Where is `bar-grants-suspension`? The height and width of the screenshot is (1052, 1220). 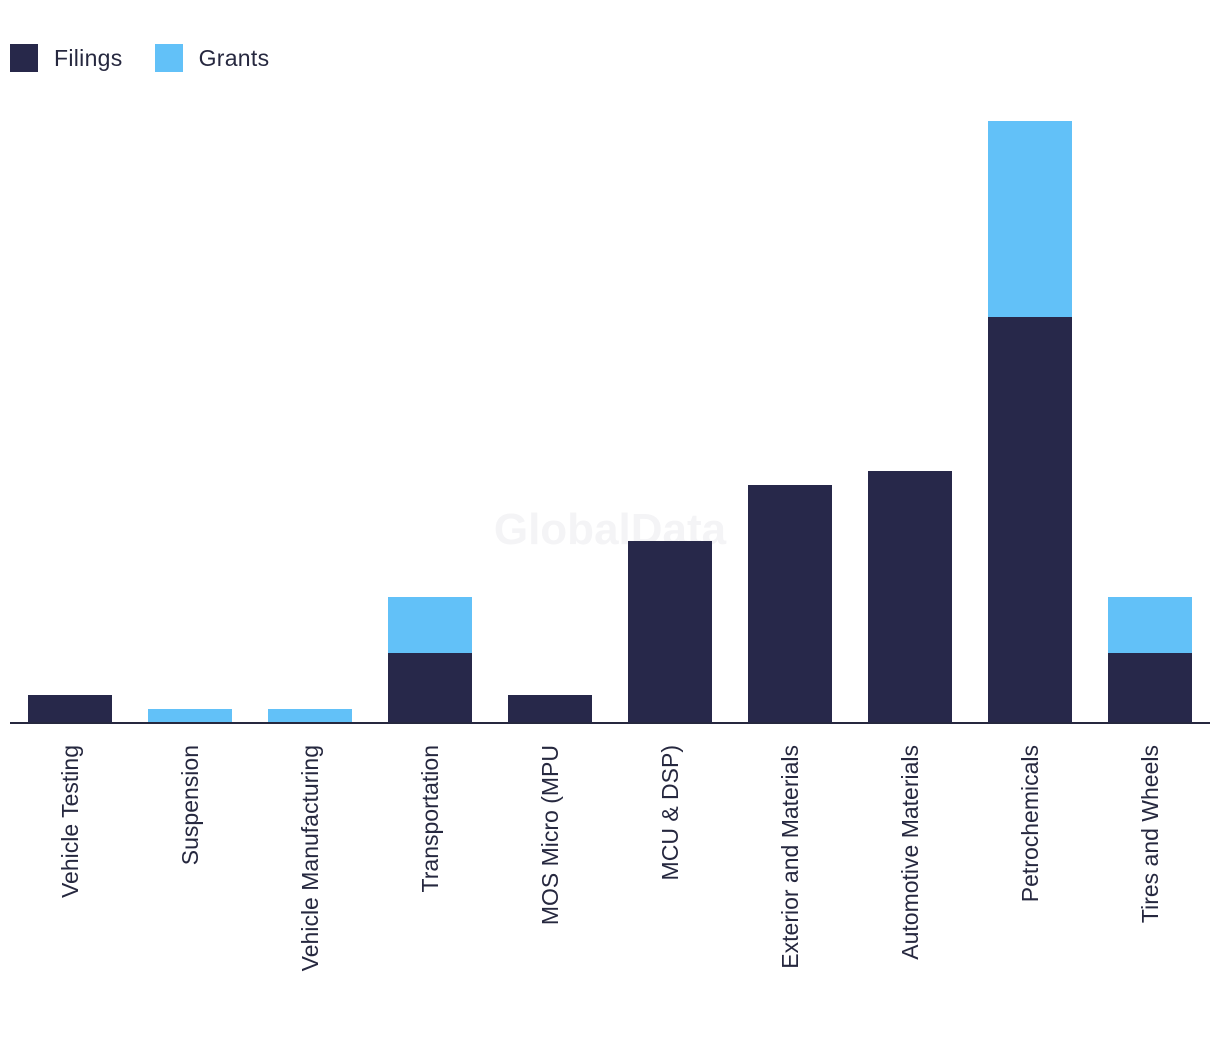 bar-grants-suspension is located at coordinates (190, 716).